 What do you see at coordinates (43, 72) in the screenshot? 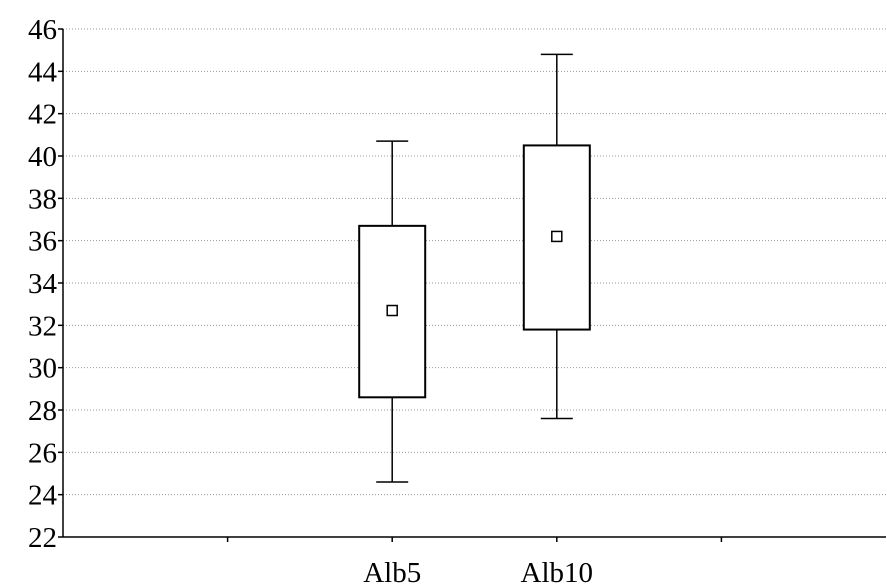
I see `y-tick-label-44: 44` at bounding box center [43, 72].